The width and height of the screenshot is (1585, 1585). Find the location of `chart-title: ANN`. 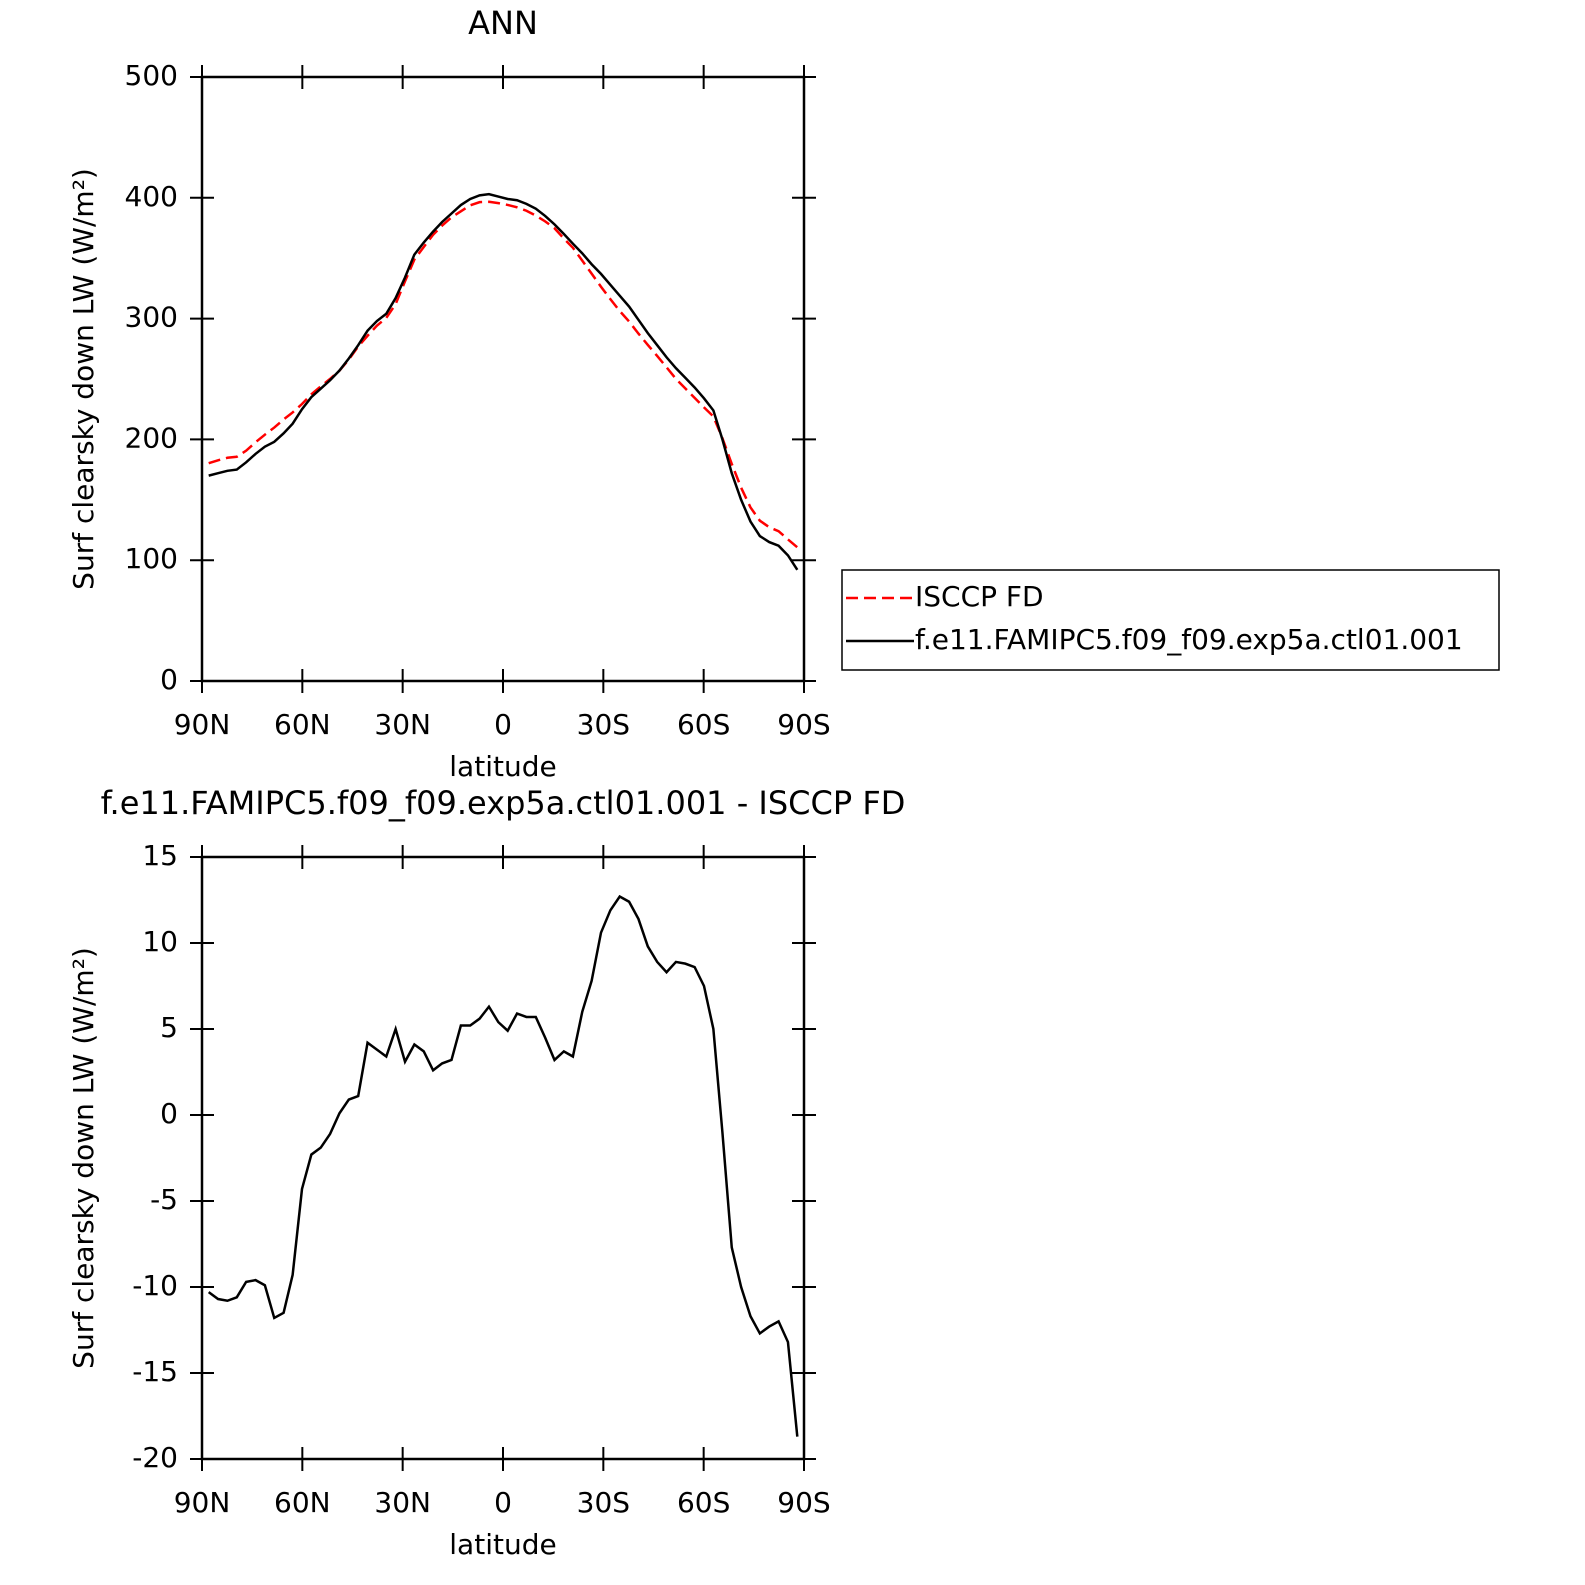

chart-title: ANN is located at coordinates (503, 23).